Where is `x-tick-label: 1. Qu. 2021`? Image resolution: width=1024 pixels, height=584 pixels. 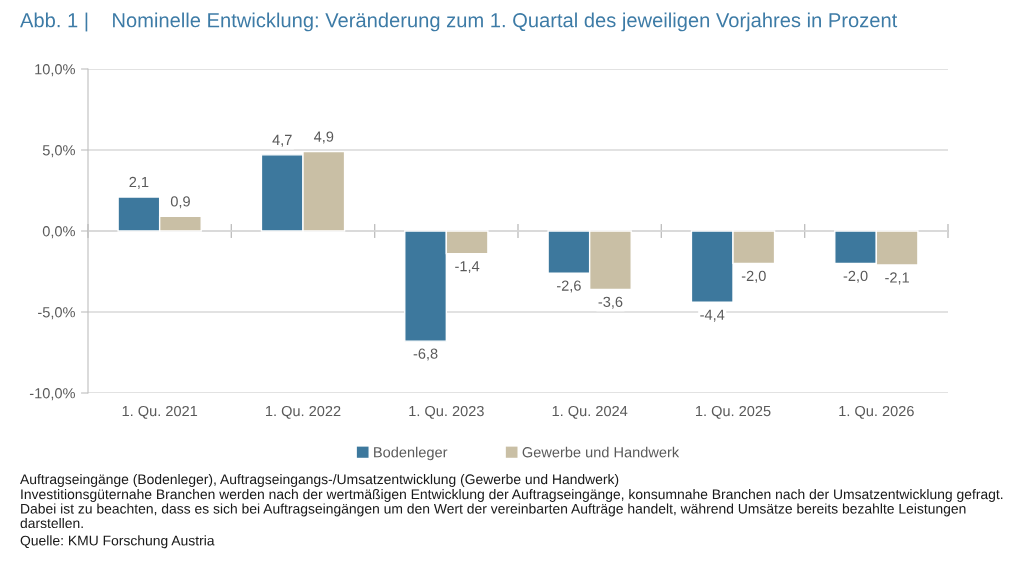
x-tick-label: 1. Qu. 2021 is located at coordinates (160, 412).